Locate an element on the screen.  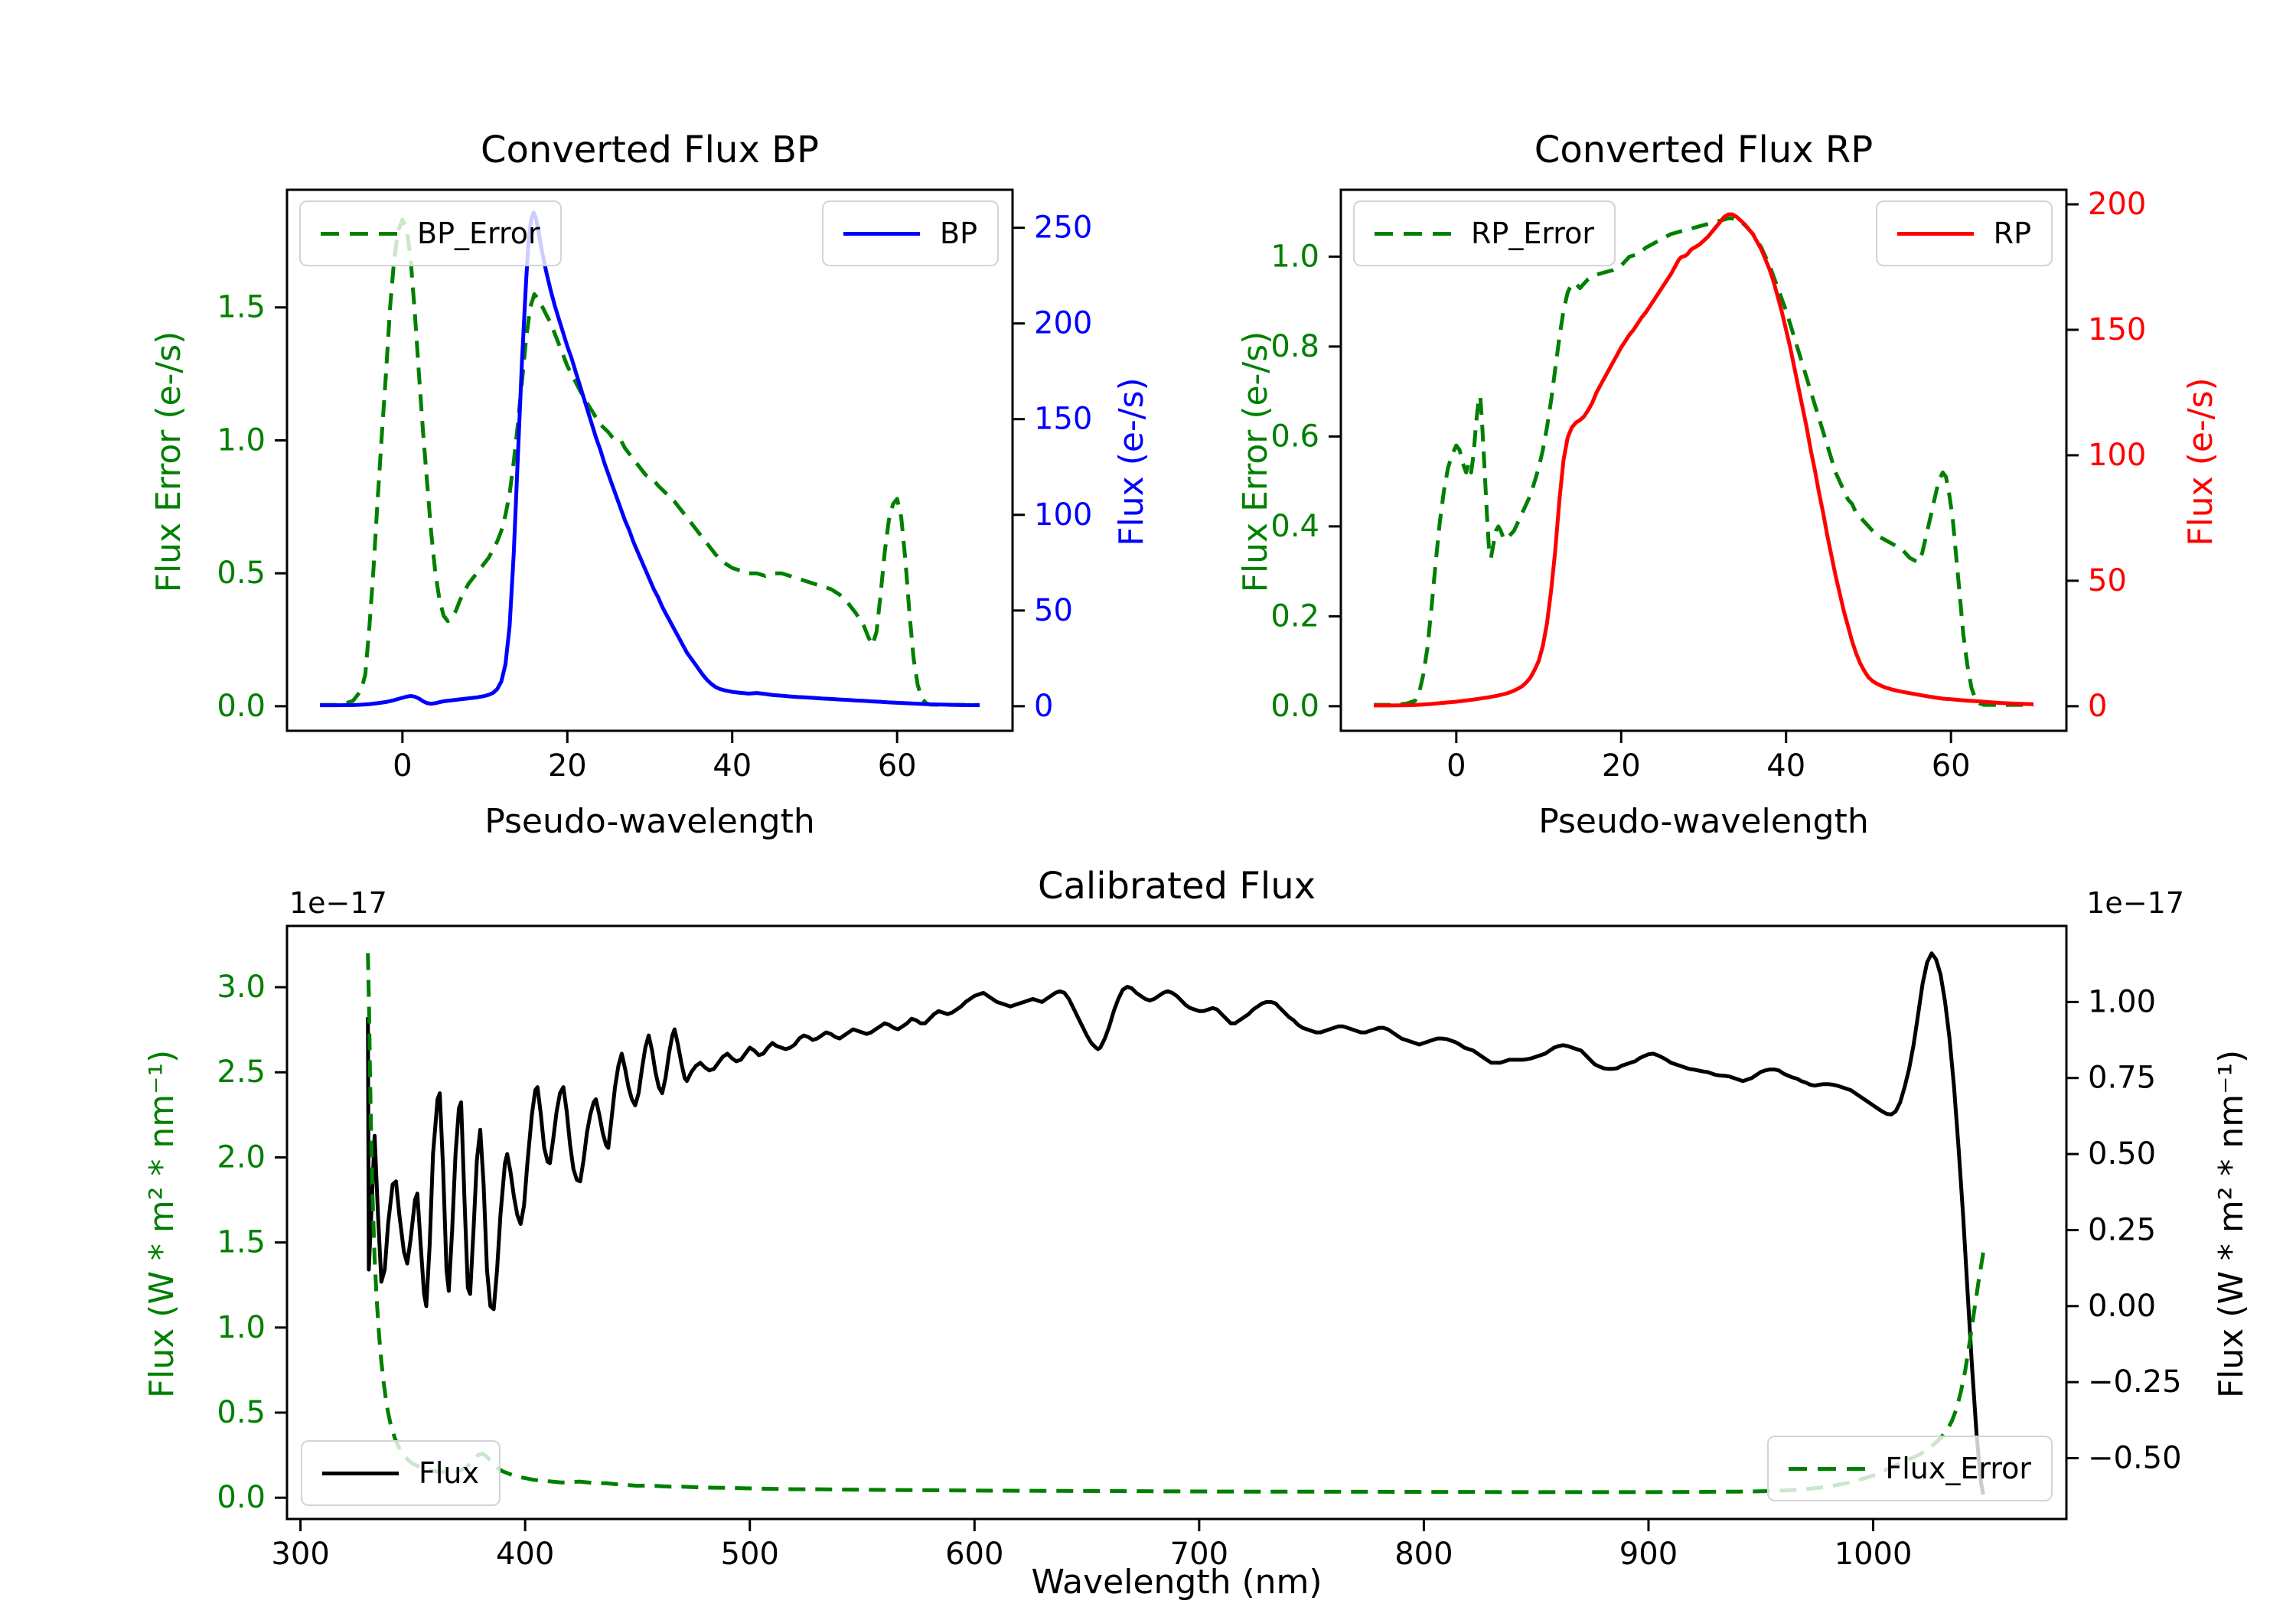
y-left-tick-label: 2.5 is located at coordinates (241, 1072).